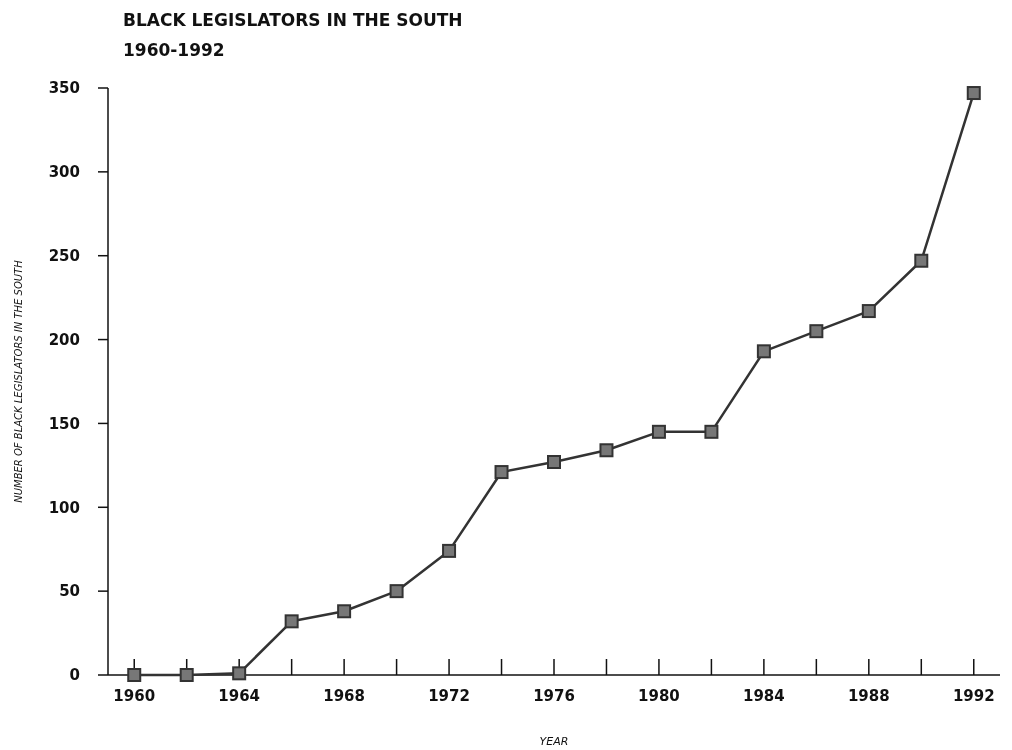  I want to click on x-tick-label: 1988, so click(868, 696).